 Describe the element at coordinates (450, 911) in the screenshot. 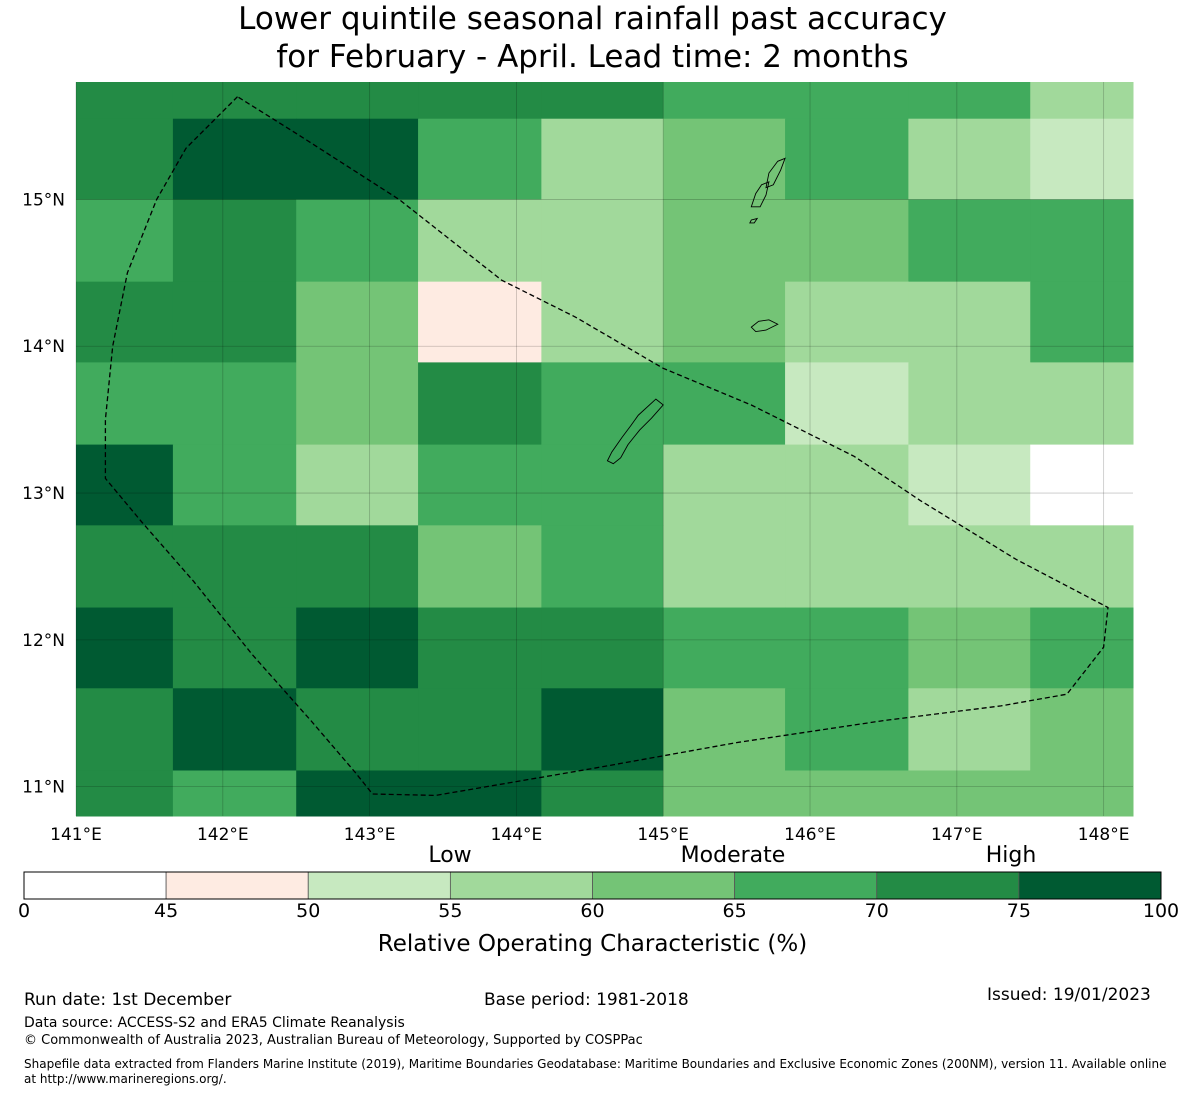

I see `colorbar-tick-label: 55` at that location.